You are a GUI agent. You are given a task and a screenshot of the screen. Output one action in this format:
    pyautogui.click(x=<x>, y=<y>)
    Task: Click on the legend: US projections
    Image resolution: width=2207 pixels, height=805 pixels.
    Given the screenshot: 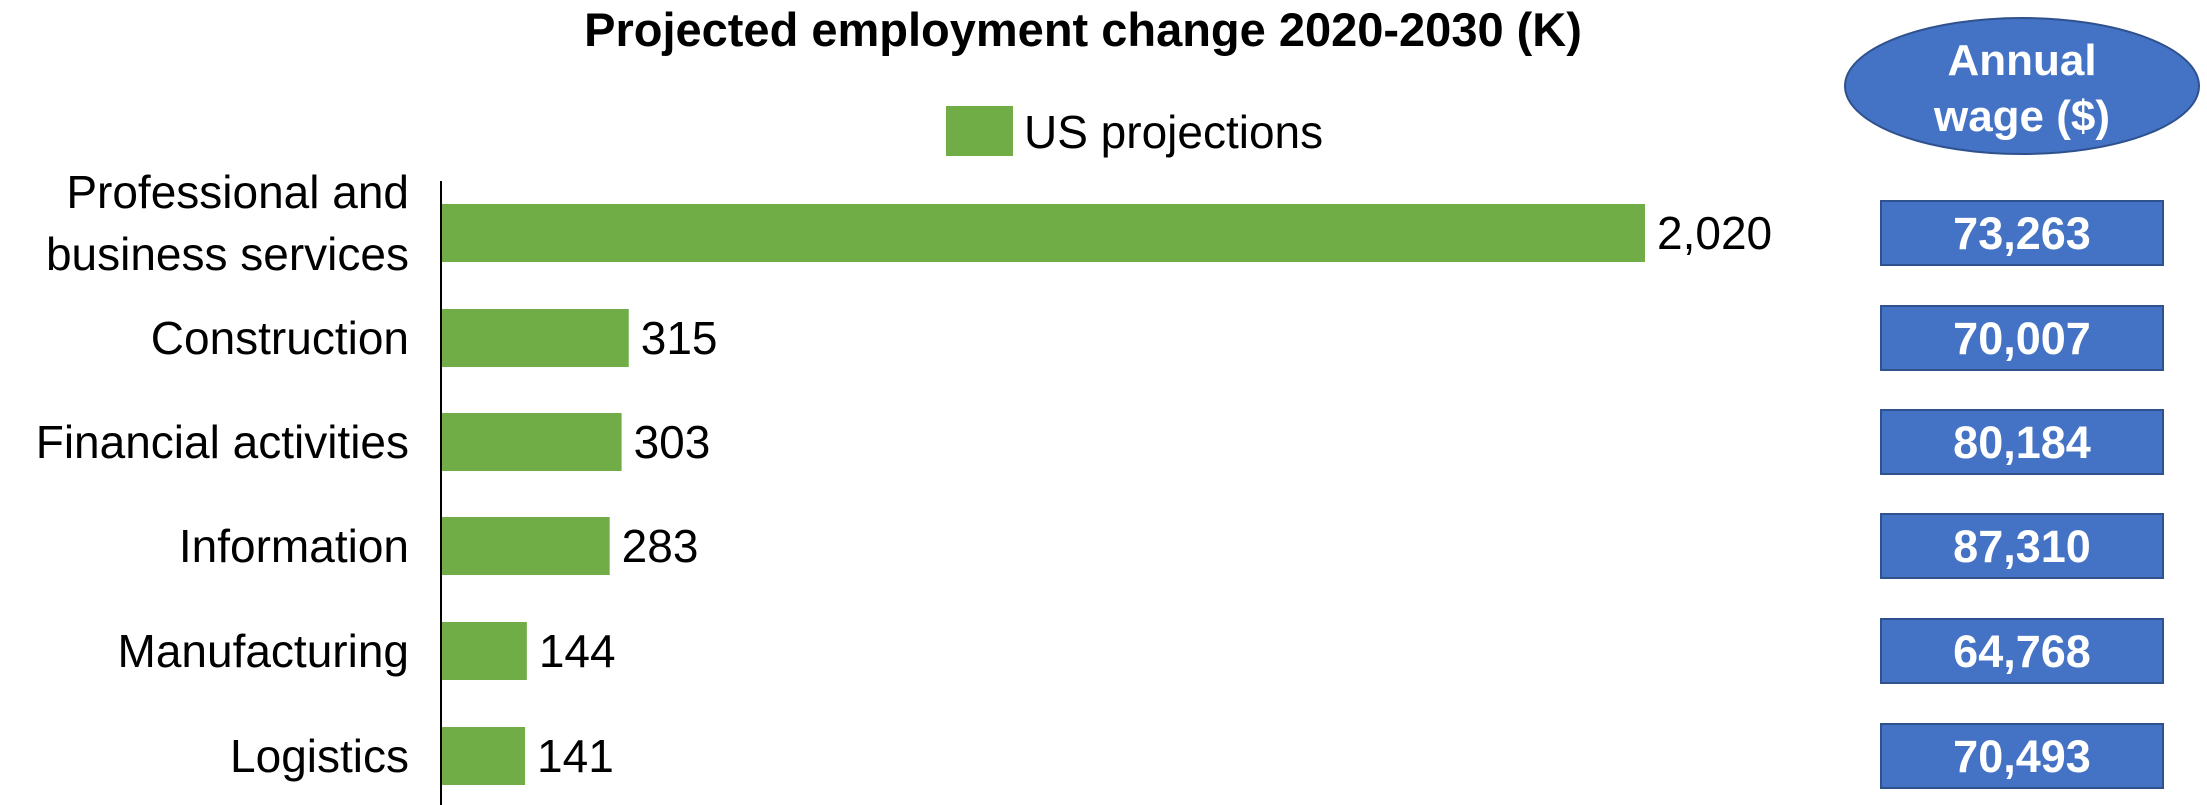 What is the action you would take?
    pyautogui.click(x=1134, y=132)
    